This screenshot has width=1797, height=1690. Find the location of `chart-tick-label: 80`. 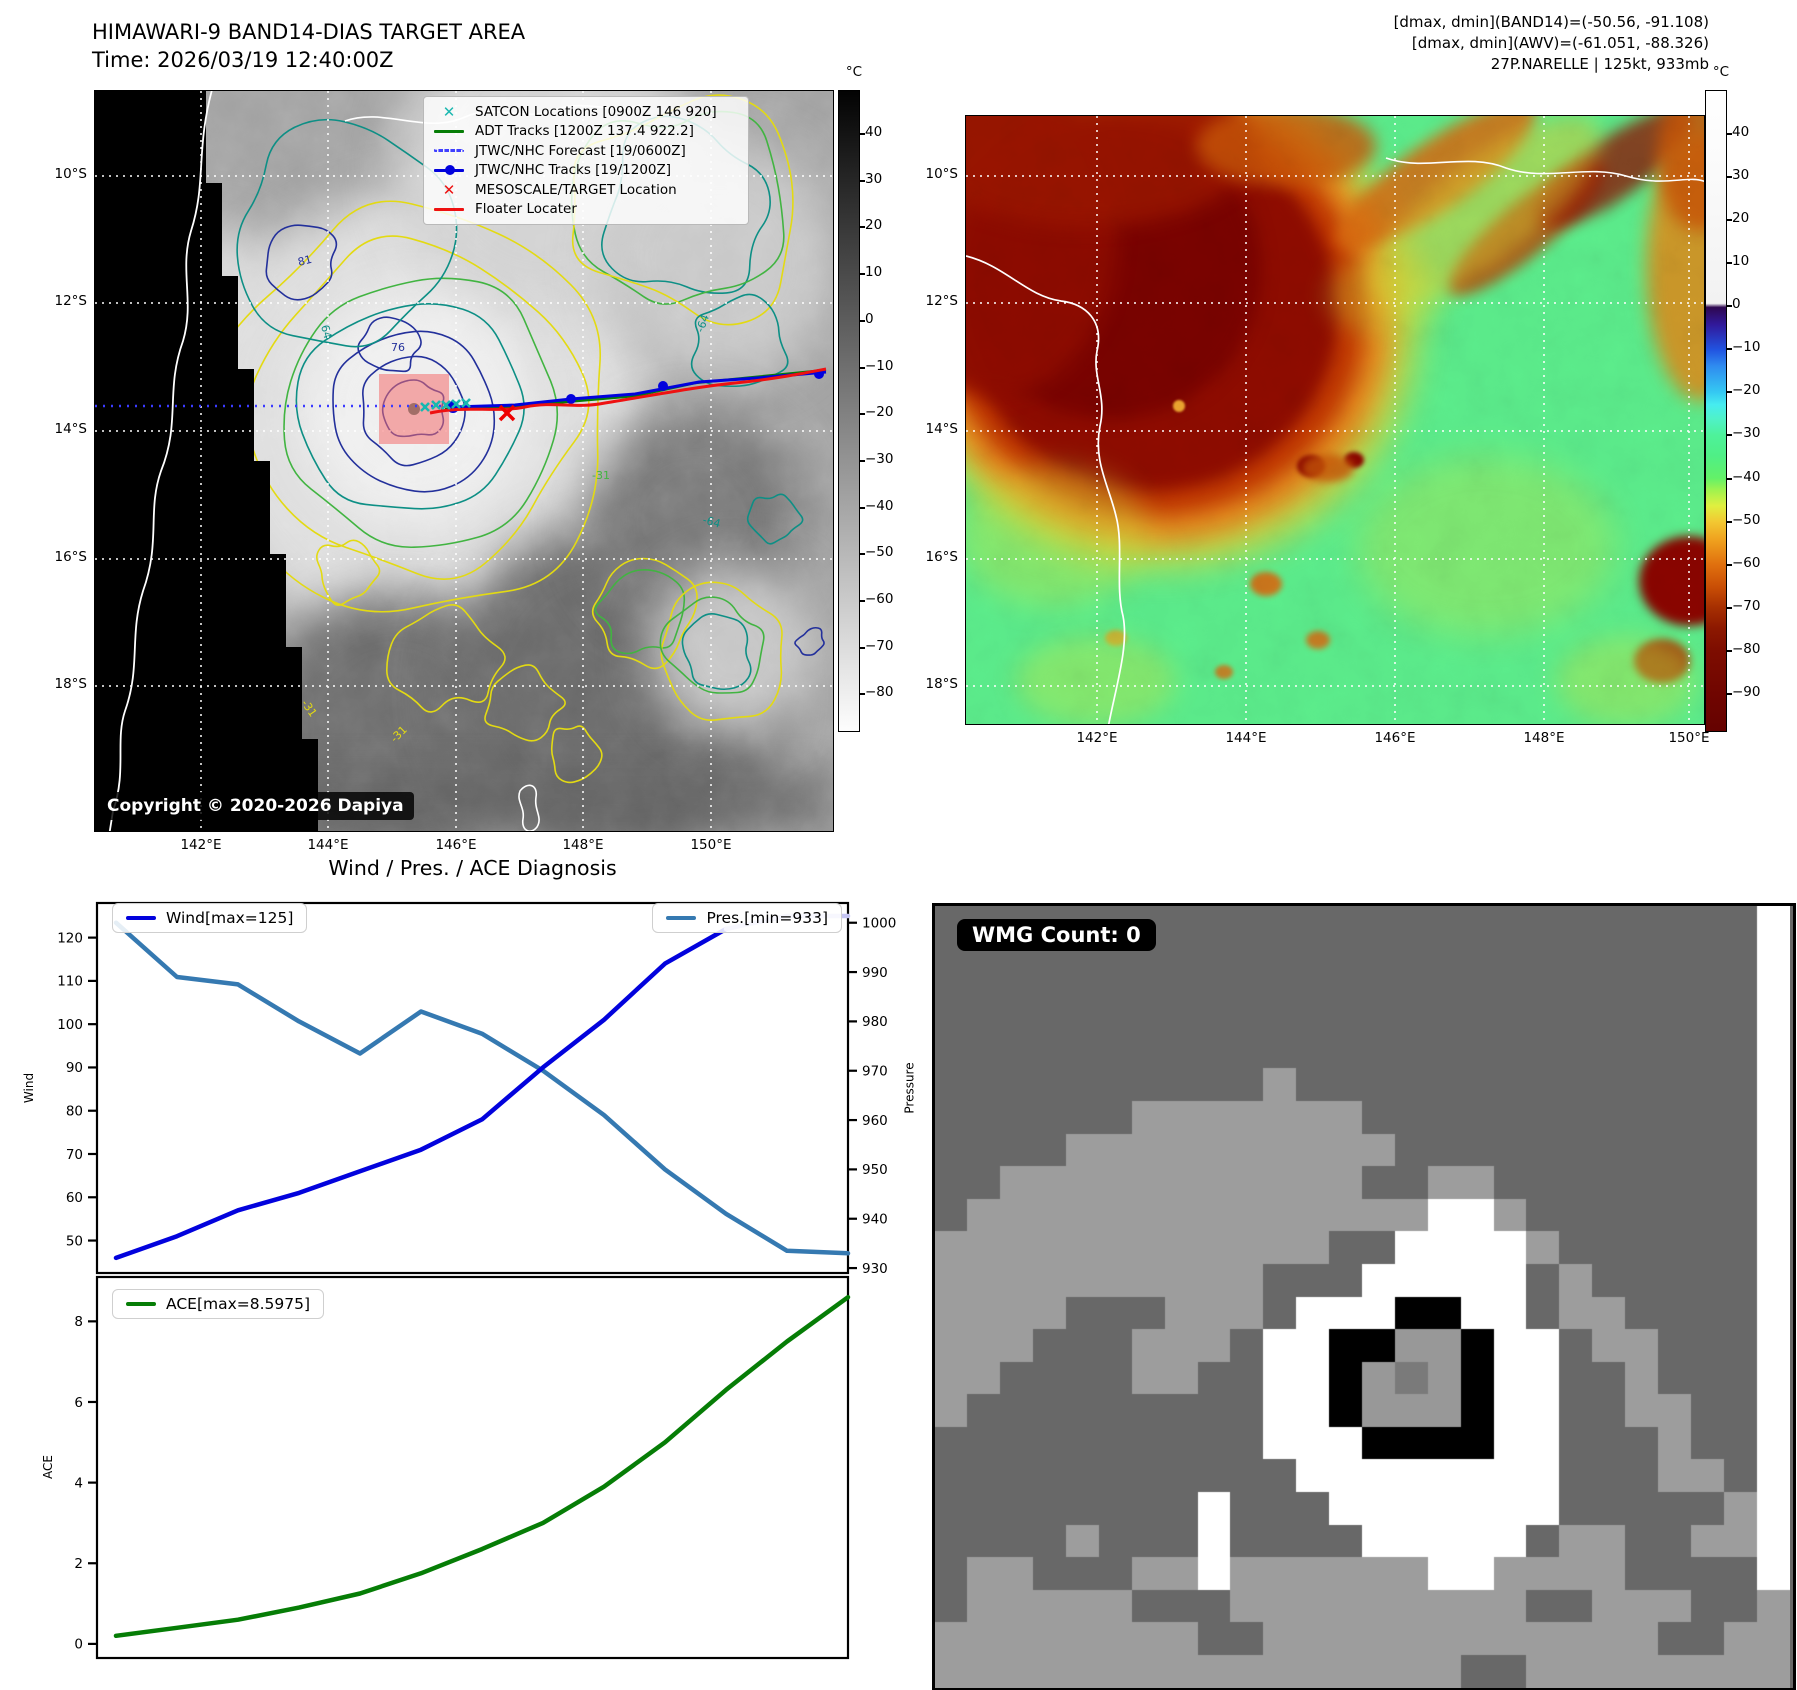

chart-tick-label: 80 is located at coordinates (74, 1112).